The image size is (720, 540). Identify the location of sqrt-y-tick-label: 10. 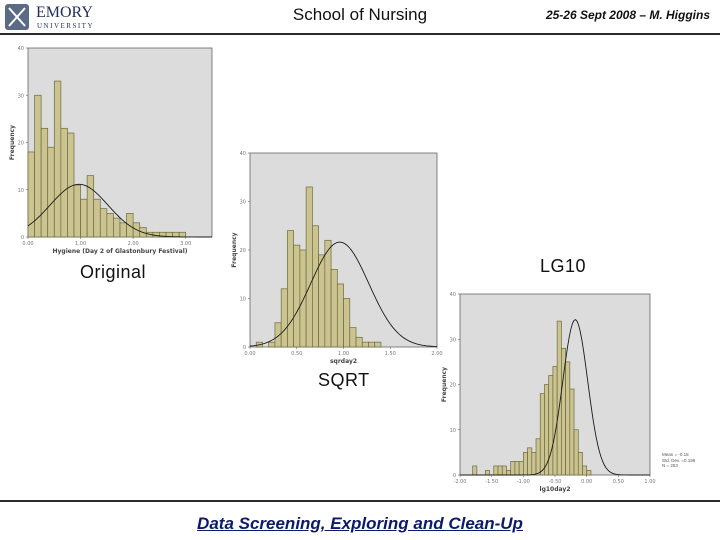
(243, 300).